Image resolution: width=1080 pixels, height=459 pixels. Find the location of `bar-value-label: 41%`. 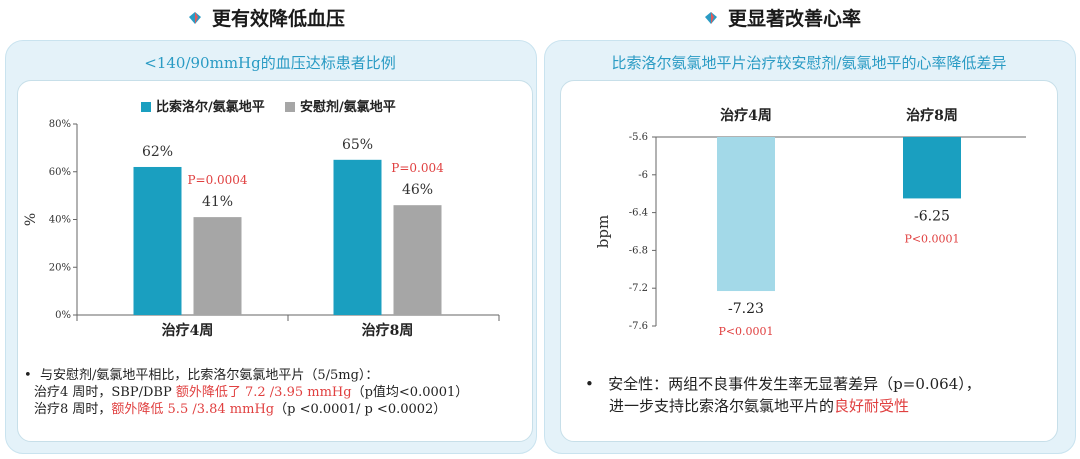

bar-value-label: 41% is located at coordinates (217, 202).